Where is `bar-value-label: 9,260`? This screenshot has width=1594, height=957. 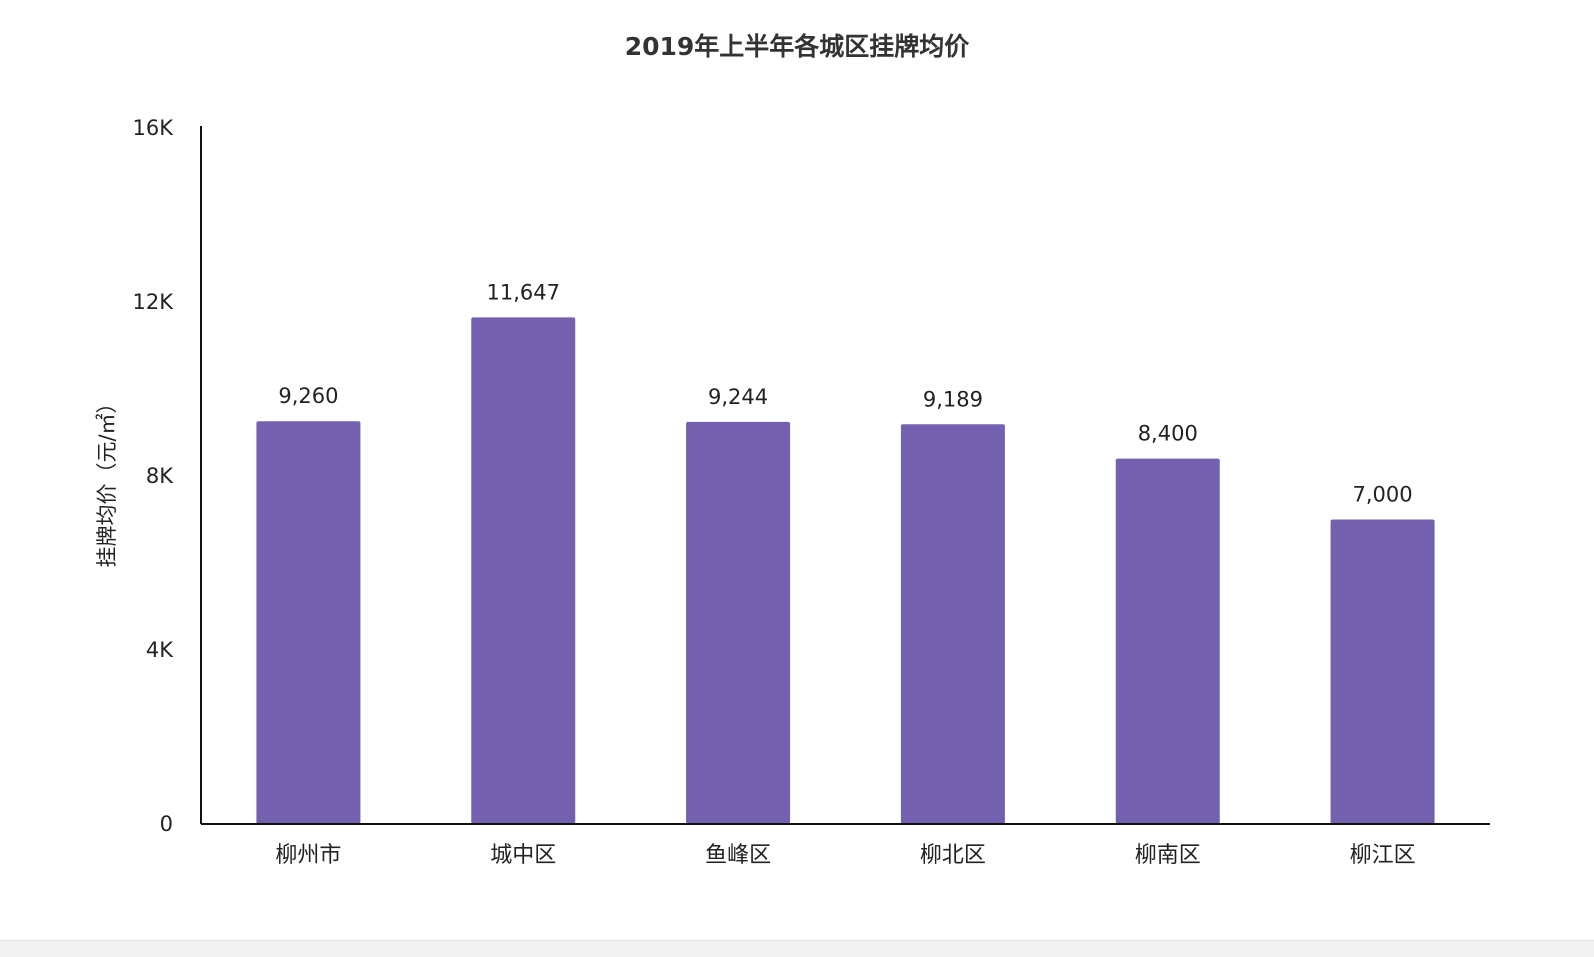
bar-value-label: 9,260 is located at coordinates (308, 396).